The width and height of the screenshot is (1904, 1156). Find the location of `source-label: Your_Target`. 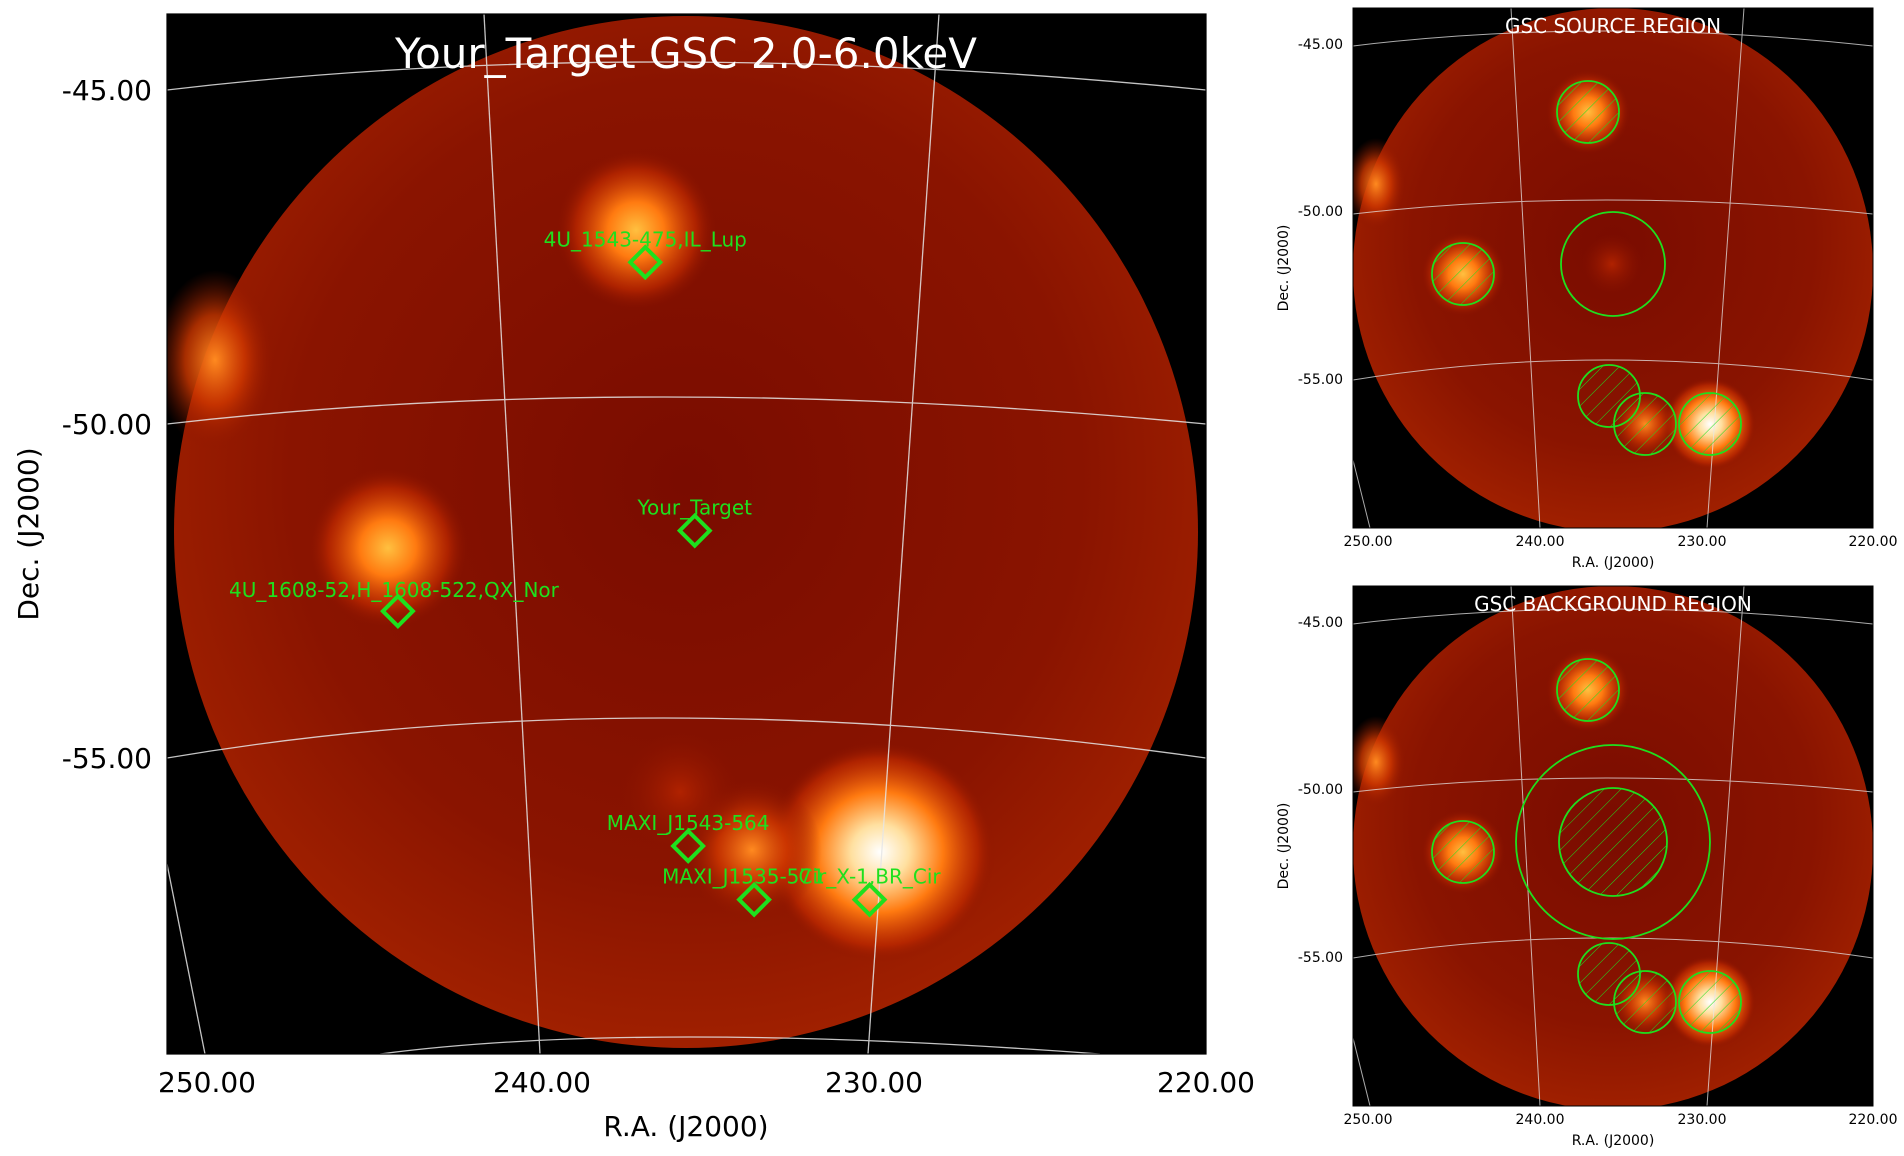

source-label: Your_Target is located at coordinates (694, 508).